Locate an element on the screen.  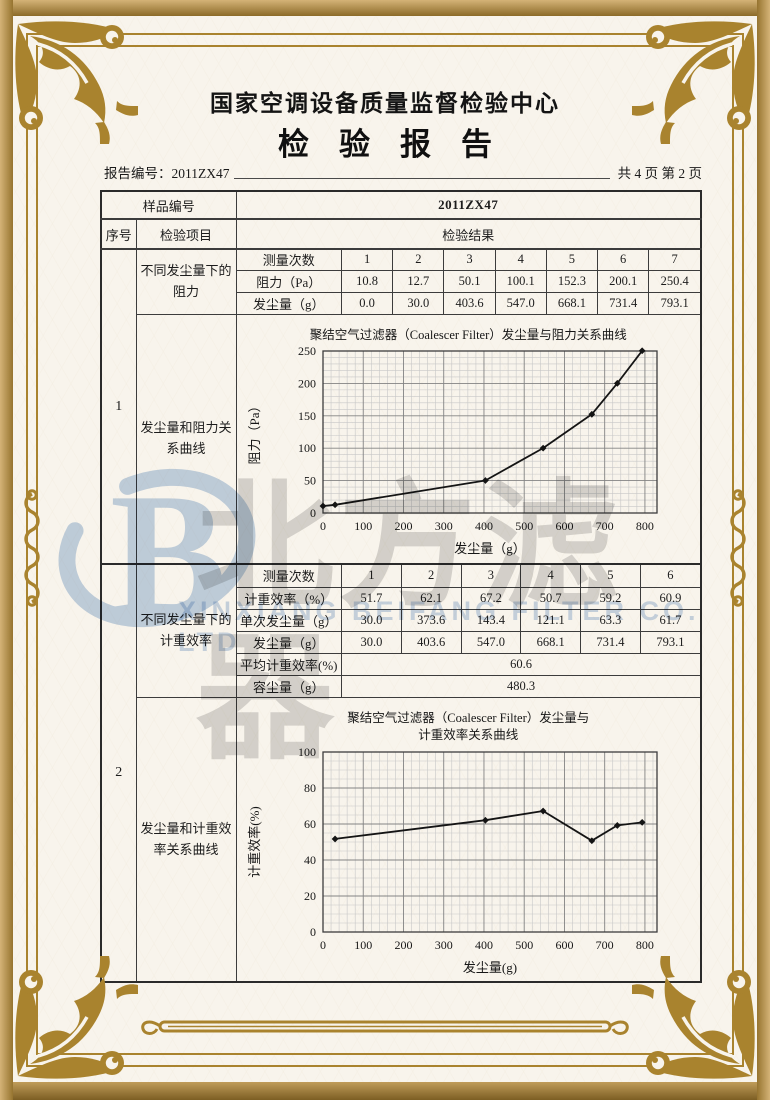
table-row: 容尘量（g） 480.3 is located at coordinates (468, 685).